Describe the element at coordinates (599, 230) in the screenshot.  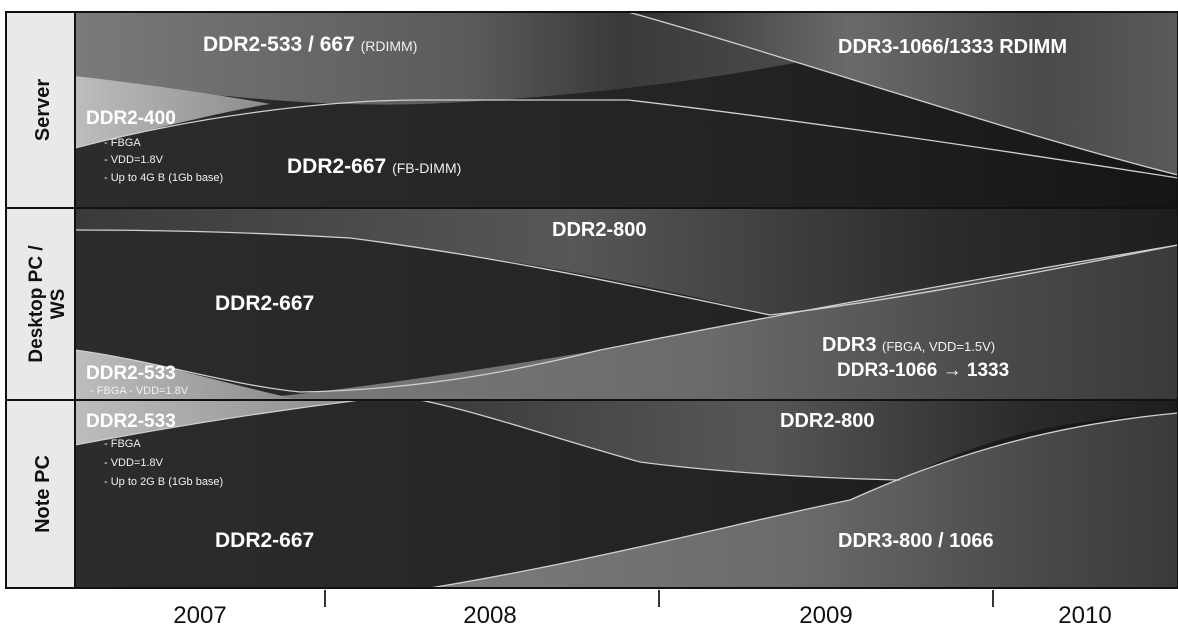
I see `desktop-ddr2-800-label: DDR2-800` at that location.